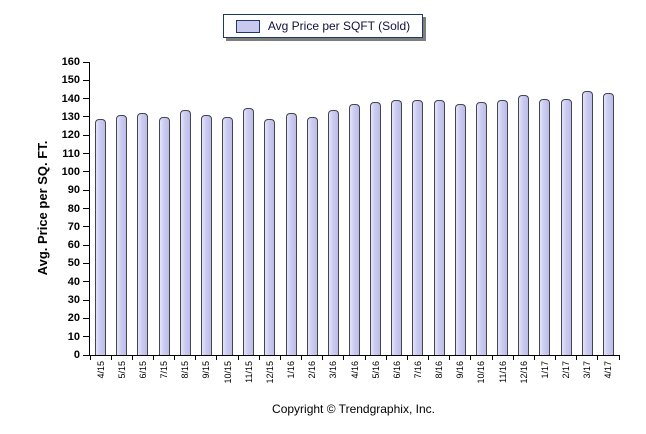 The height and width of the screenshot is (434, 646). Describe the element at coordinates (185, 232) in the screenshot. I see `bar-8/15` at that location.